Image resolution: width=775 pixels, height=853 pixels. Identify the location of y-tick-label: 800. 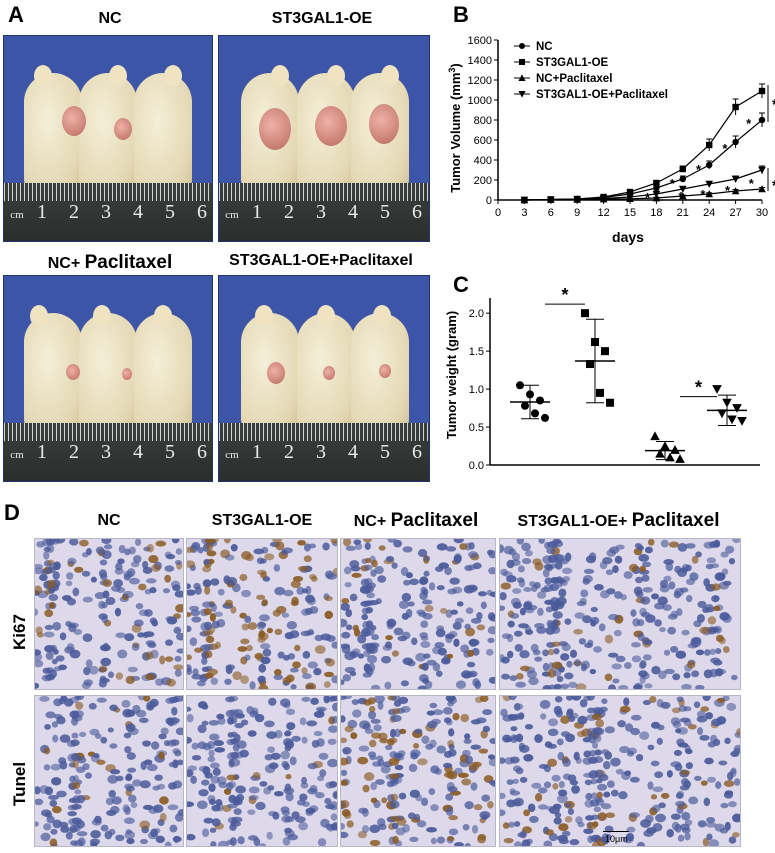
(483, 121).